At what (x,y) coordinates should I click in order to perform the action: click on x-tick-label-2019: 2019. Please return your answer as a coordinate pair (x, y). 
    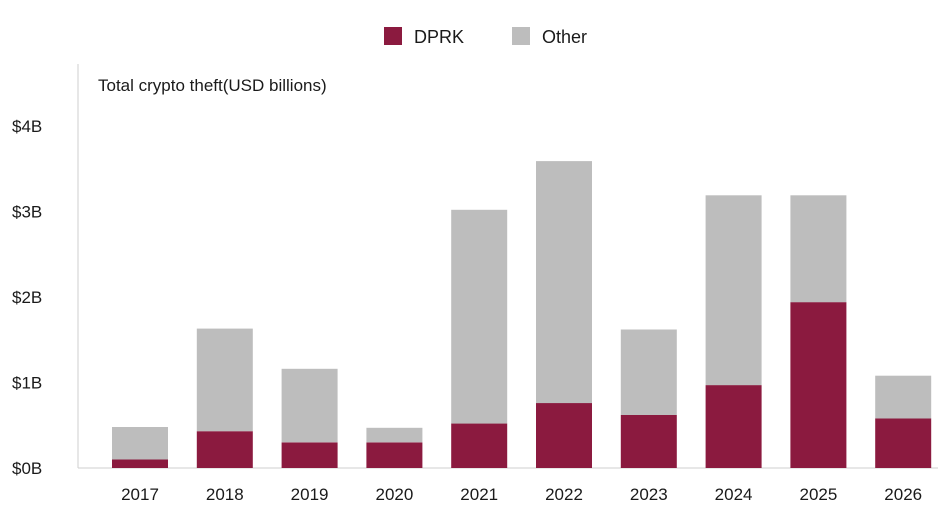
    Looking at the image, I should click on (310, 494).